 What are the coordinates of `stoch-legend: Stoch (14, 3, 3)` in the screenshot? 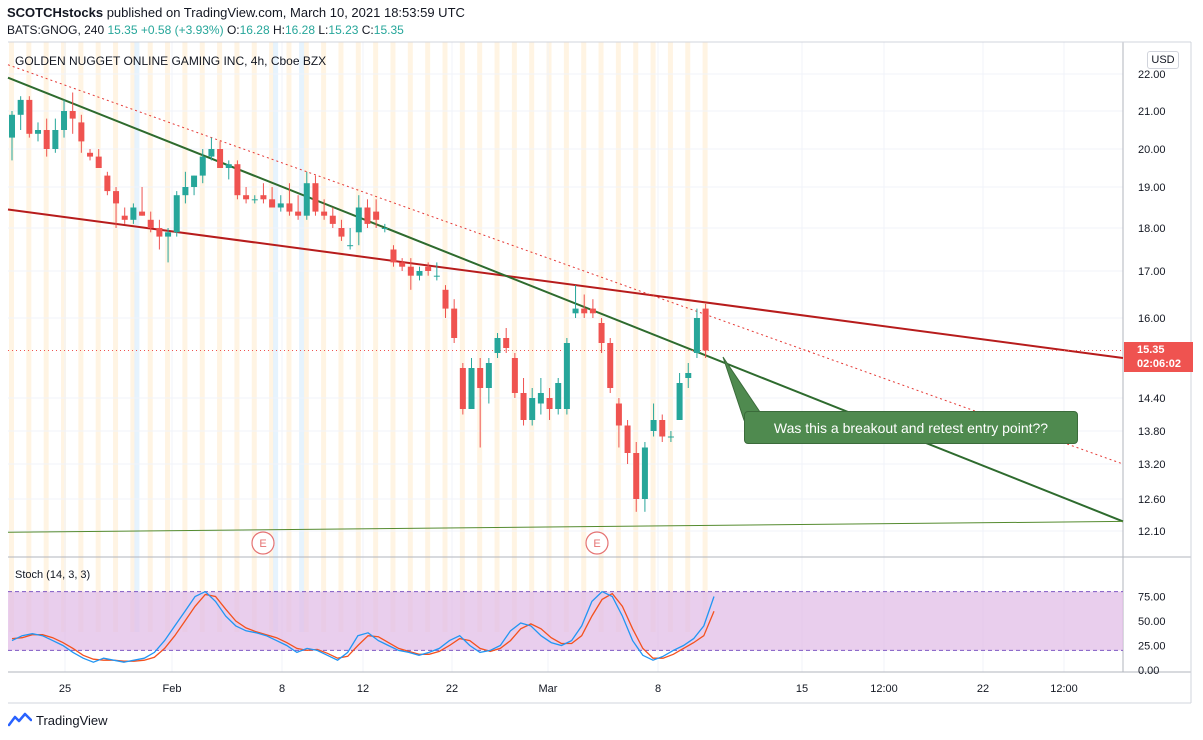 It's located at (53, 575).